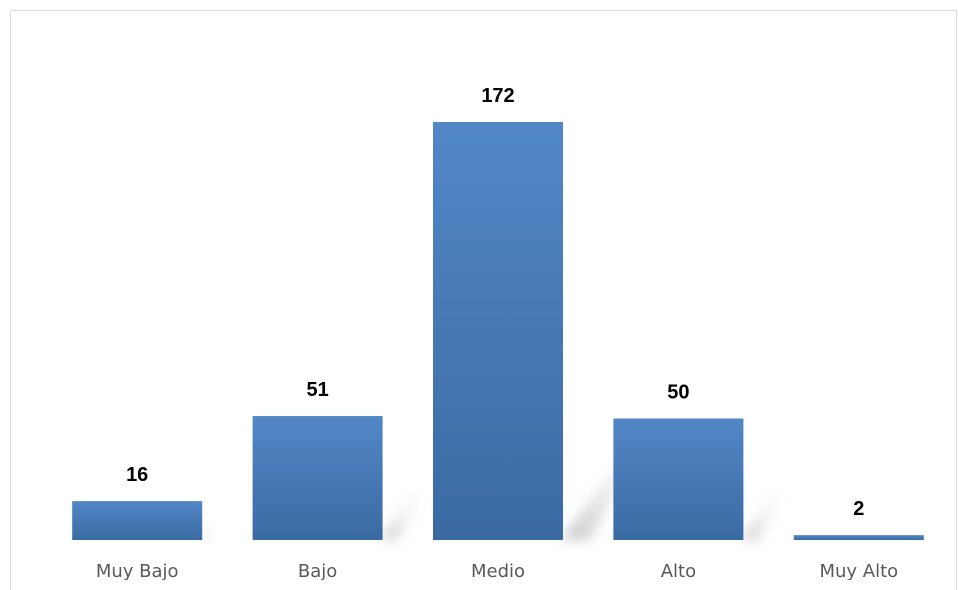 The image size is (959, 590). I want to click on bar-medio, so click(498, 331).